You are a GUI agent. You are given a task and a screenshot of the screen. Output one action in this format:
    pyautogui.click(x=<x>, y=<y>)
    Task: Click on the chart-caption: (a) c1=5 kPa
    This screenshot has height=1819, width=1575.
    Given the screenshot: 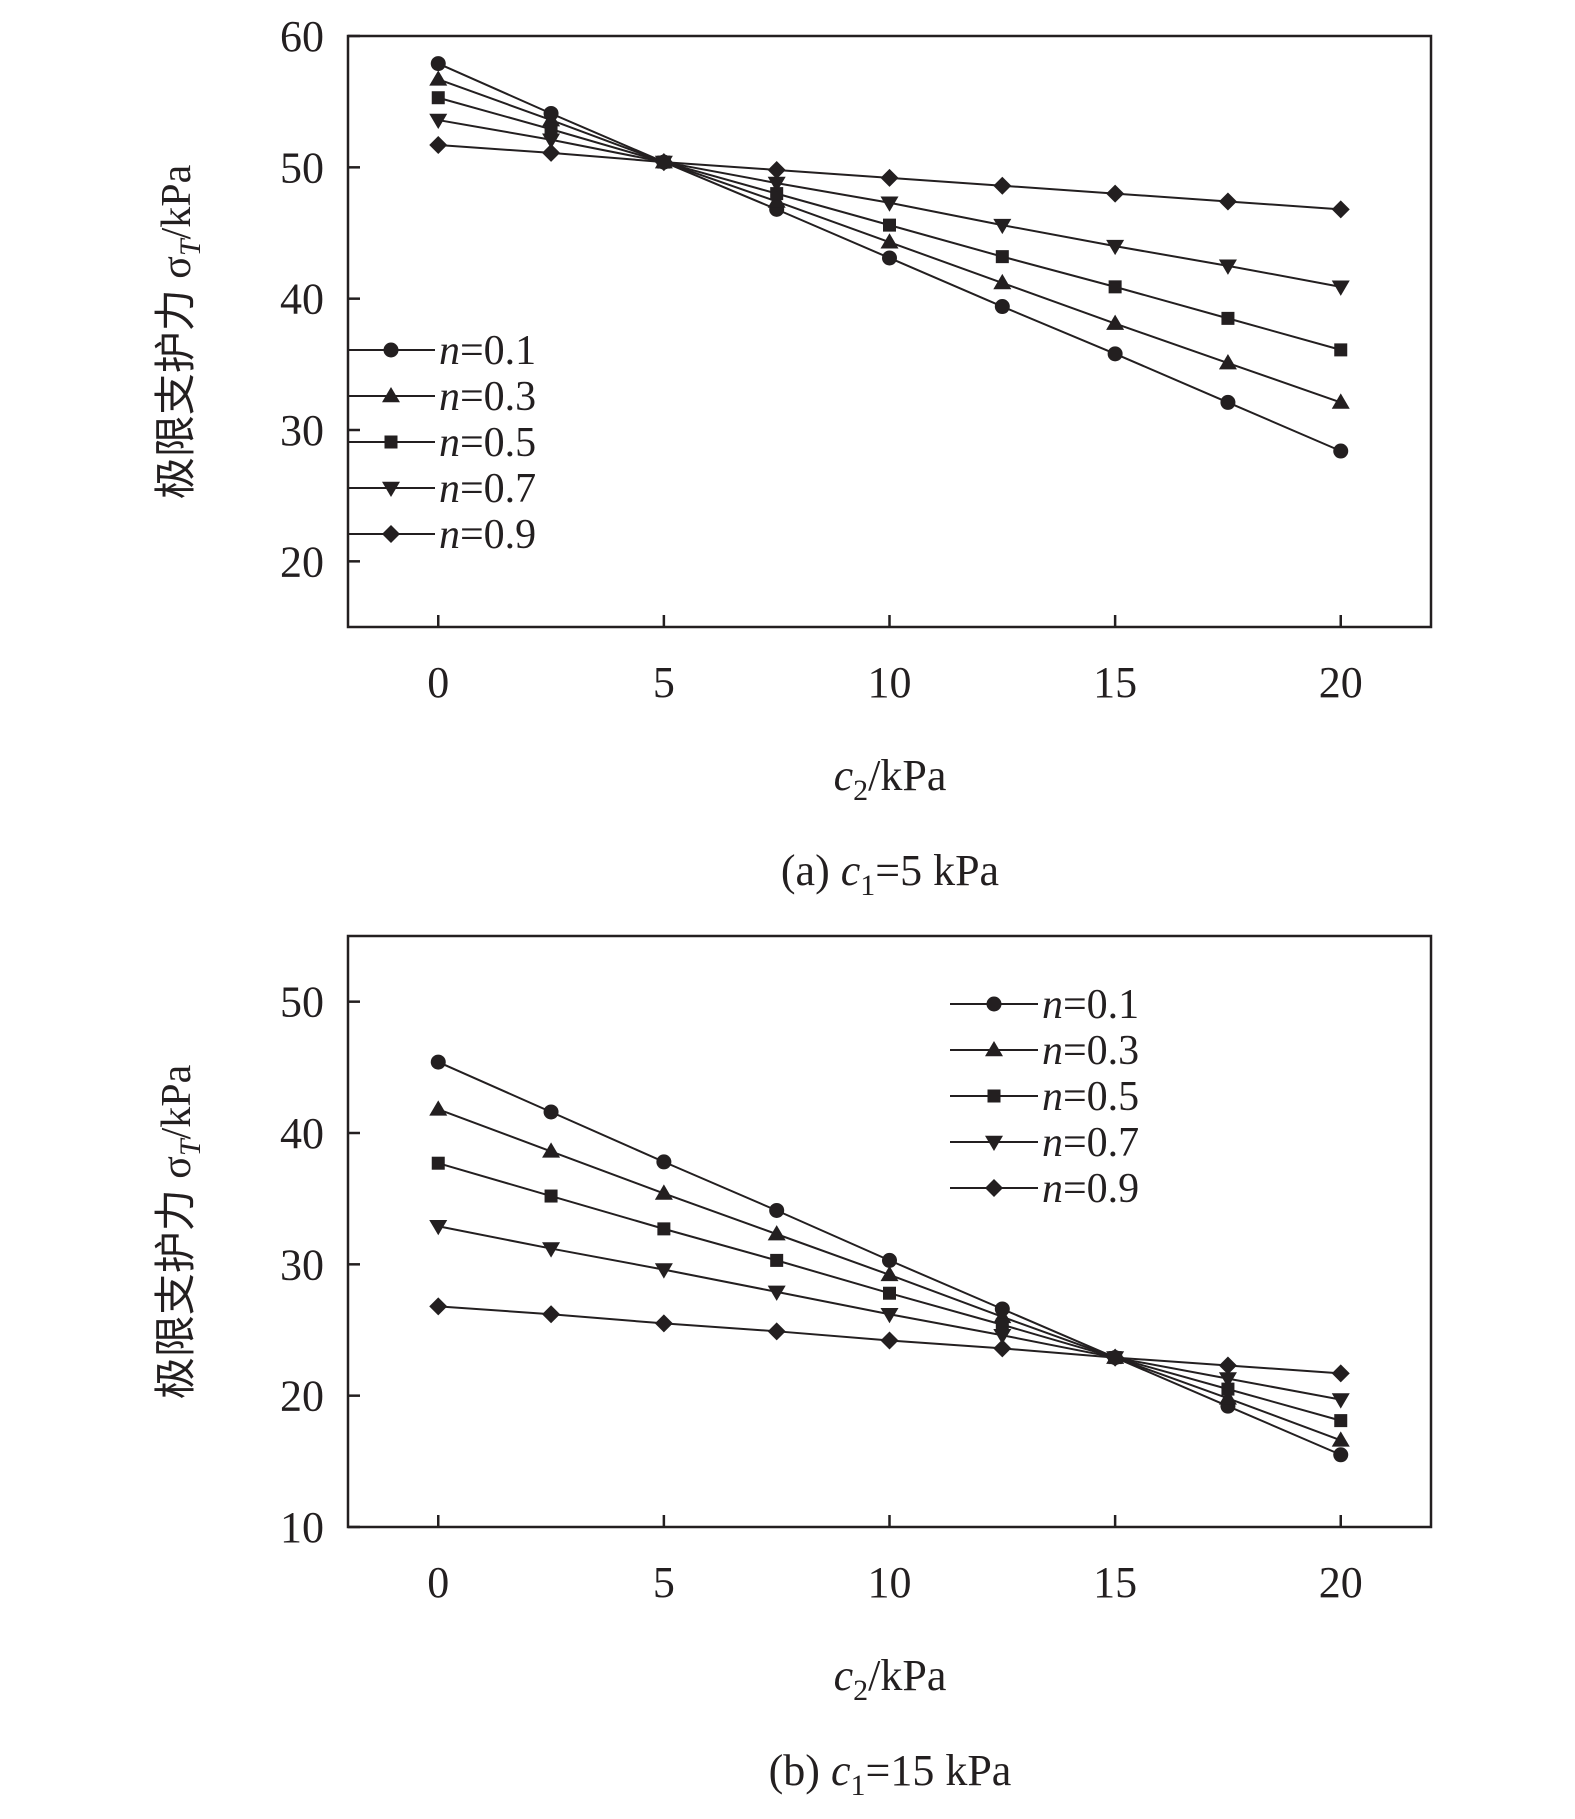 What is the action you would take?
    pyautogui.click(x=890, y=874)
    